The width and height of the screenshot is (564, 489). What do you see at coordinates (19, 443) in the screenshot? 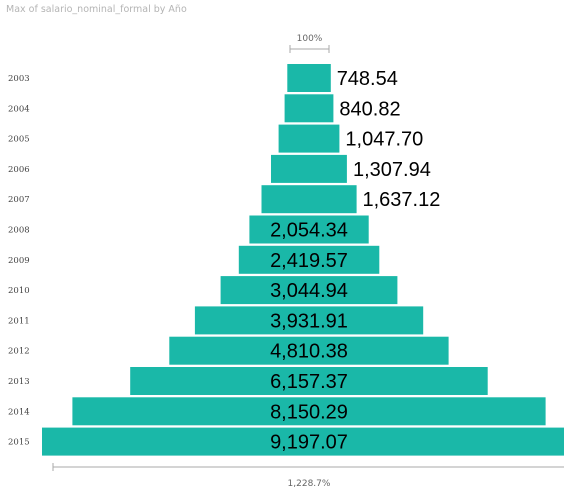
I see `category-label-2015: 2015` at bounding box center [19, 443].